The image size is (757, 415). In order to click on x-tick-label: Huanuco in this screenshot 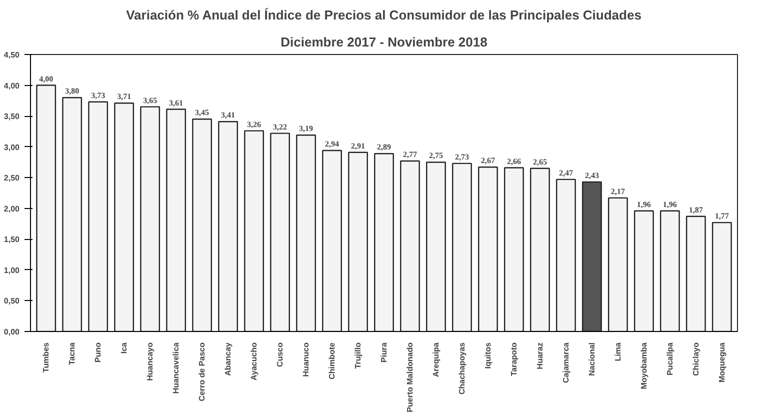, I will do `click(306, 359)`.